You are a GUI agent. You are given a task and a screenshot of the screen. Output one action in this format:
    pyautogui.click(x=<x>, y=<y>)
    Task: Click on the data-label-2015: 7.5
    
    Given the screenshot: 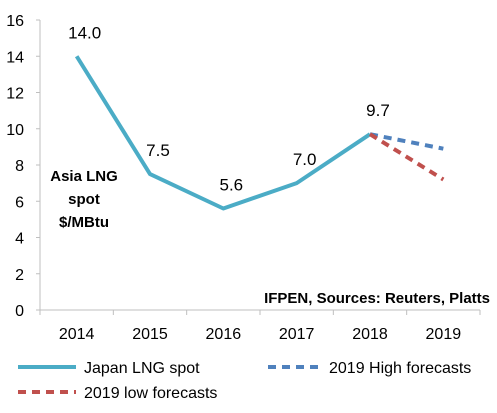 What is the action you would take?
    pyautogui.click(x=158, y=150)
    